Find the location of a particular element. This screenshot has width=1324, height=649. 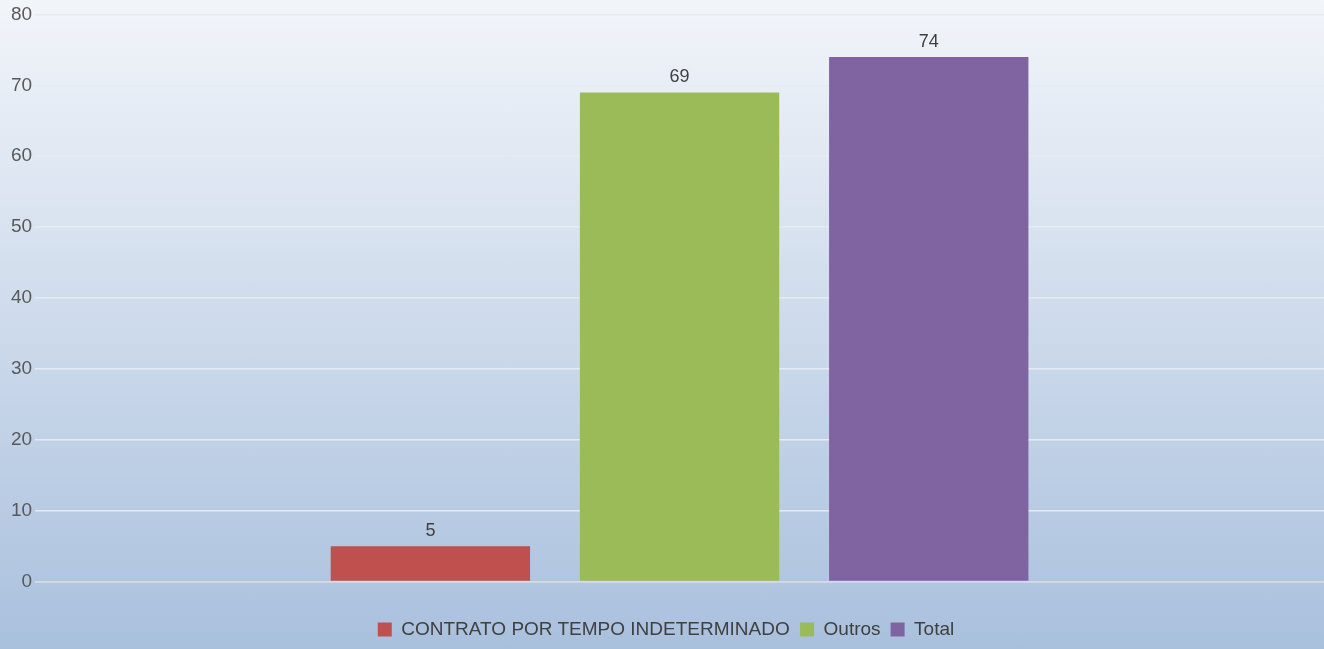

y-tick-label: 60 is located at coordinates (21, 155).